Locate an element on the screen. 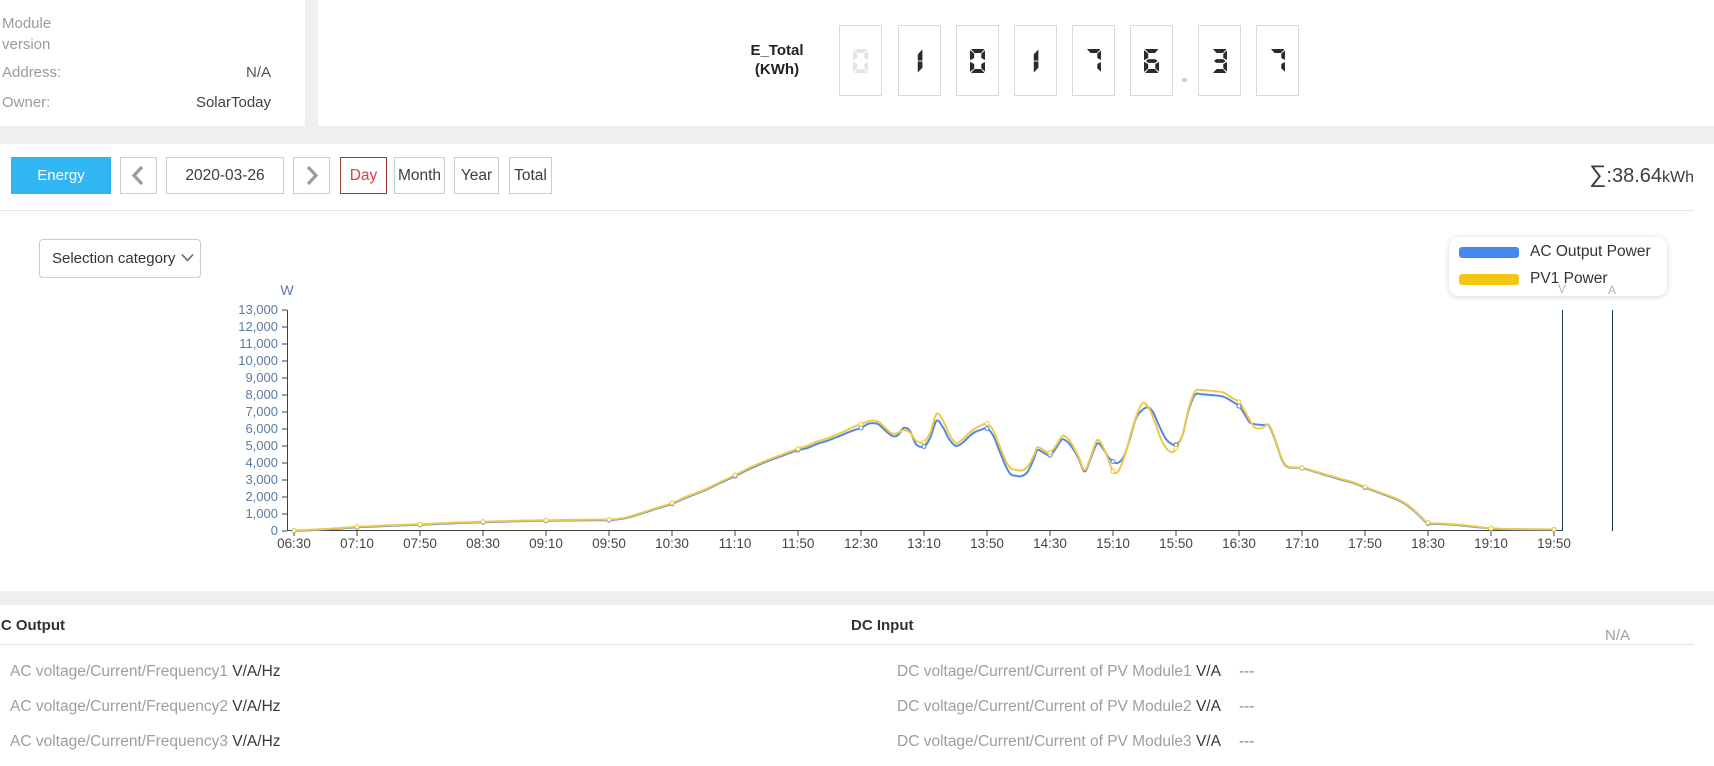  svg-text: 6,000 is located at coordinates (261, 428).